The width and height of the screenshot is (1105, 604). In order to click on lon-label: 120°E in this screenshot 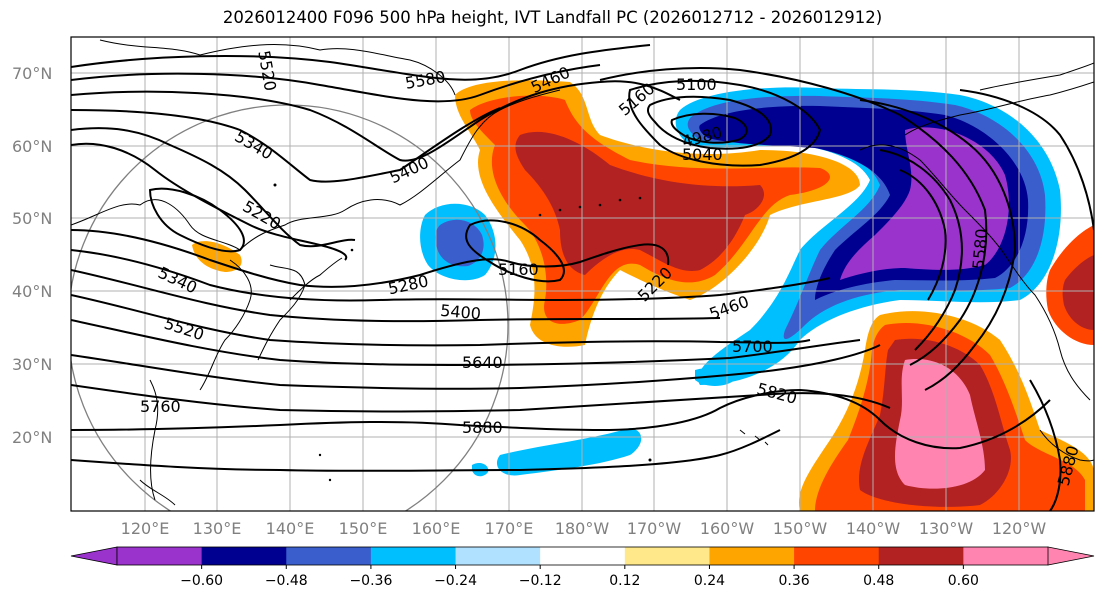, I will do `click(145, 528)`.